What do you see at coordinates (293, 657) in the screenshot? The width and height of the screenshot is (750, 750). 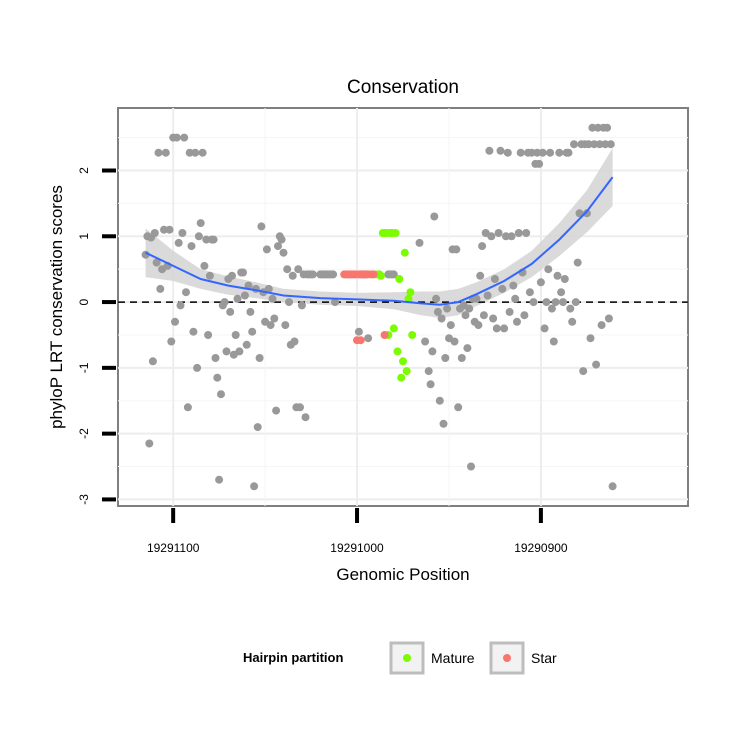 I see `legend-title: Hairpin partition` at bounding box center [293, 657].